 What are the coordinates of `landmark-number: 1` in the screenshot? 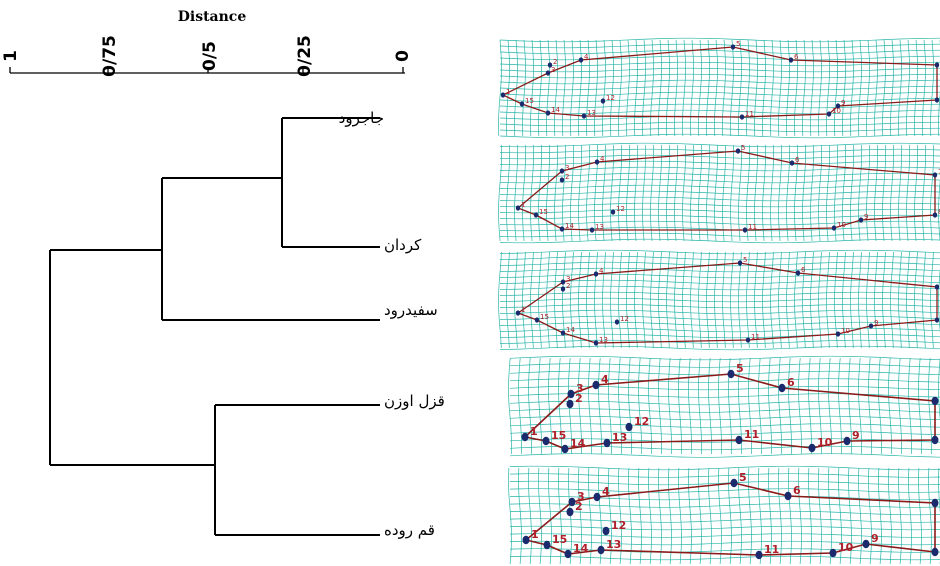 It's located at (535, 534).